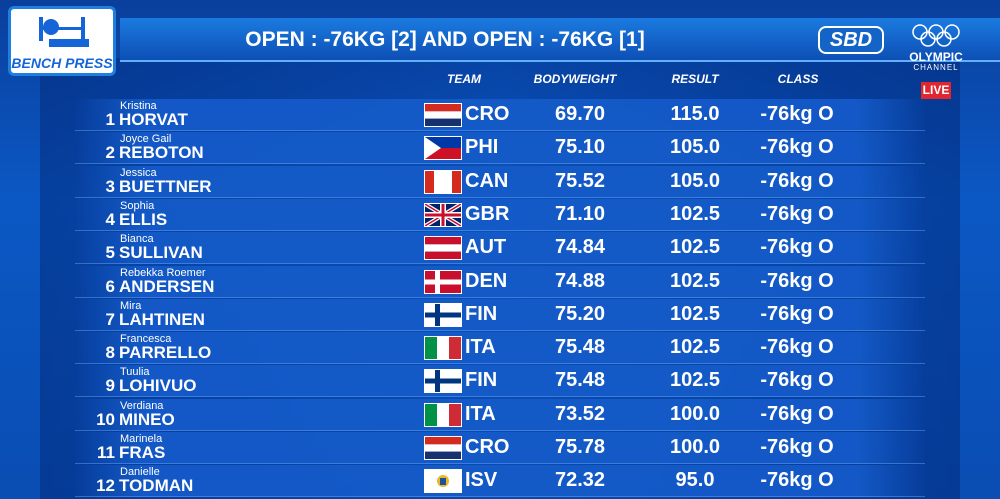 Image resolution: width=1000 pixels, height=499 pixels. I want to click on olympic-rings, so click(936, 35).